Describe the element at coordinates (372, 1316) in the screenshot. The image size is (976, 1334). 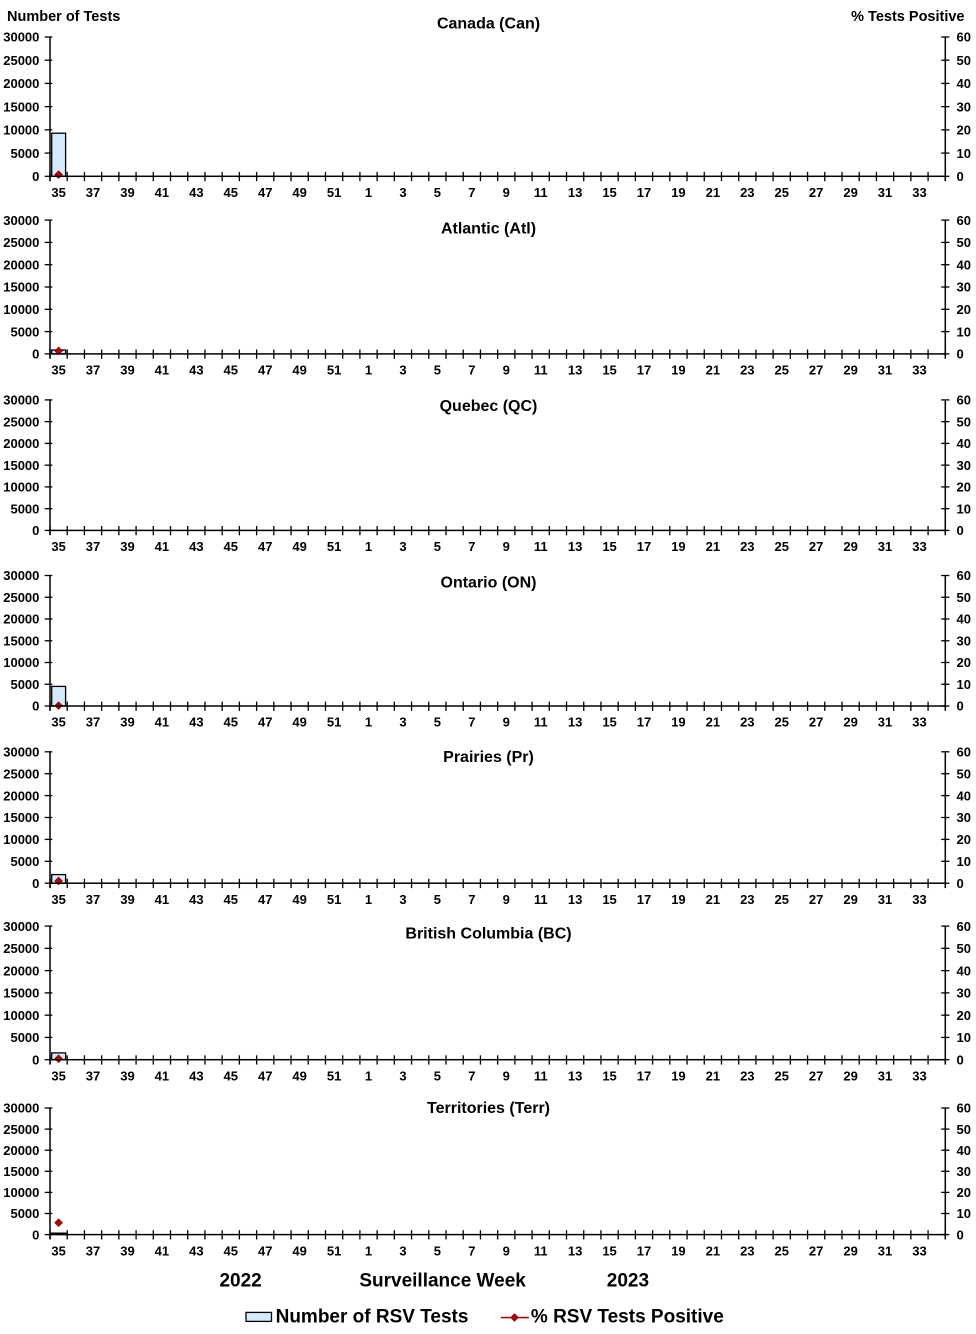
I see `svg-text: Number of RSV Tests` at that location.